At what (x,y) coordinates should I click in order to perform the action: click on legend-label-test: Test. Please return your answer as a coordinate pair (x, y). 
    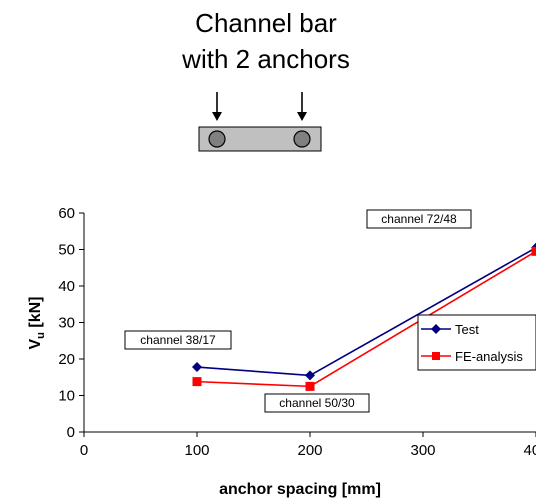
    Looking at the image, I should click on (467, 329).